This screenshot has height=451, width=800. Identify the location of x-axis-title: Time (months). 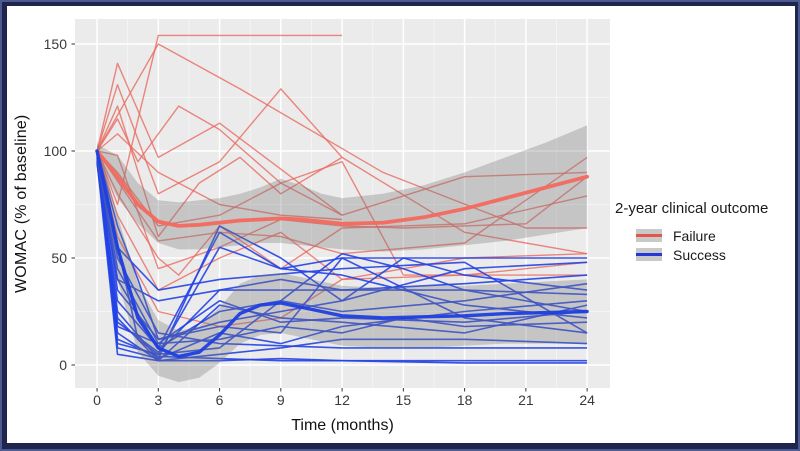
(342, 425).